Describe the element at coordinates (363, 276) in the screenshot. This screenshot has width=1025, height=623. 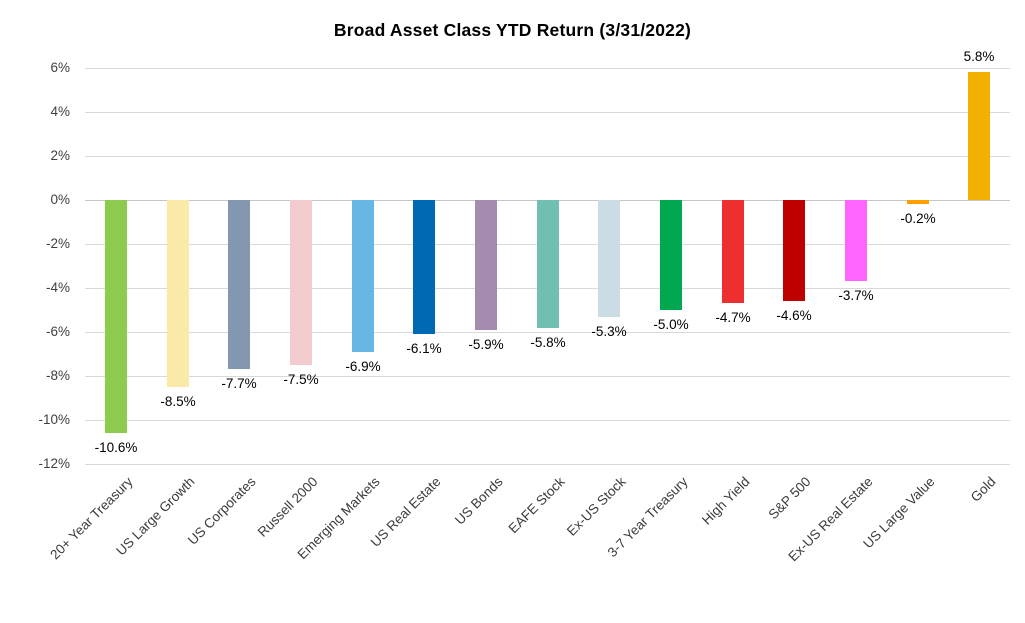
I see `bar-emerging-markets` at that location.